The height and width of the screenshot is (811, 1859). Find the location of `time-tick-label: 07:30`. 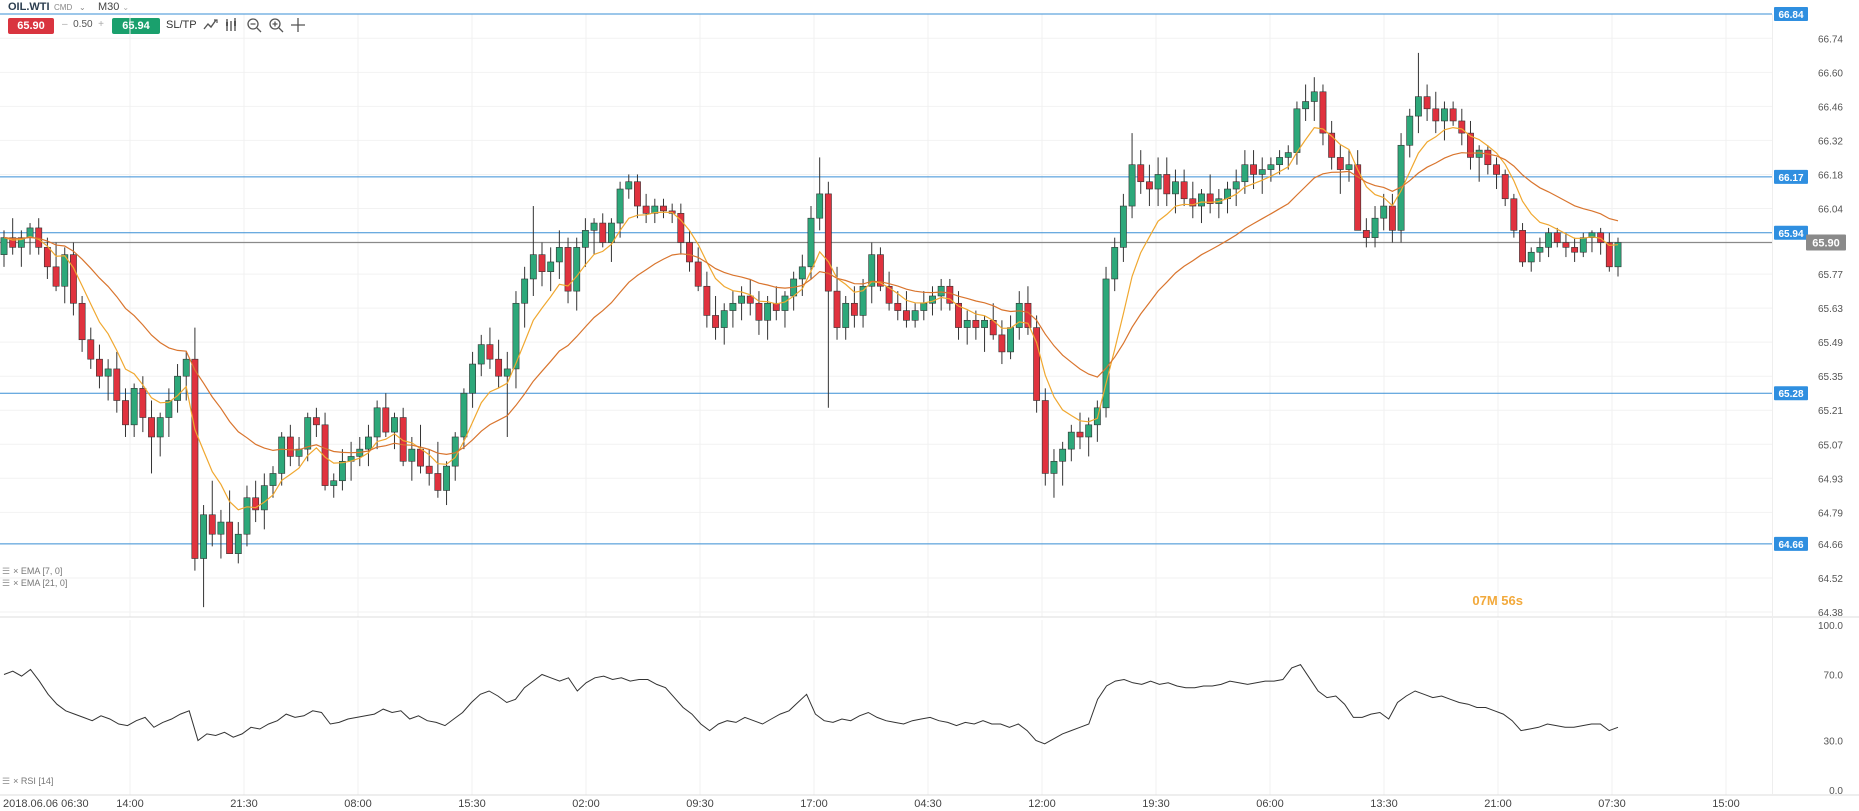

time-tick-label: 07:30 is located at coordinates (1612, 804).